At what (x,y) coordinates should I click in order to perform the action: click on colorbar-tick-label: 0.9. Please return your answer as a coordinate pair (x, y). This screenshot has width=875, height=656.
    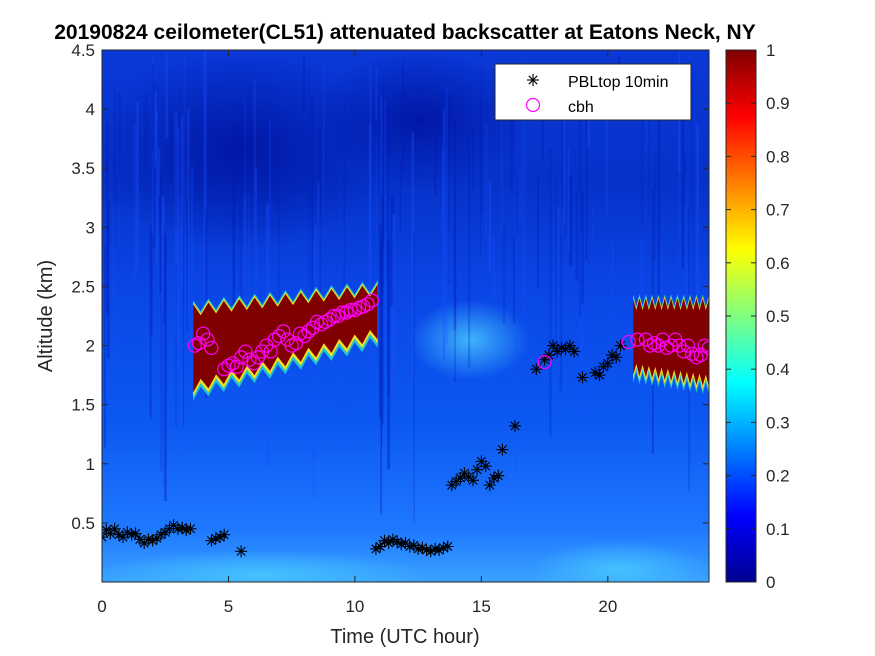
    Looking at the image, I should click on (778, 103).